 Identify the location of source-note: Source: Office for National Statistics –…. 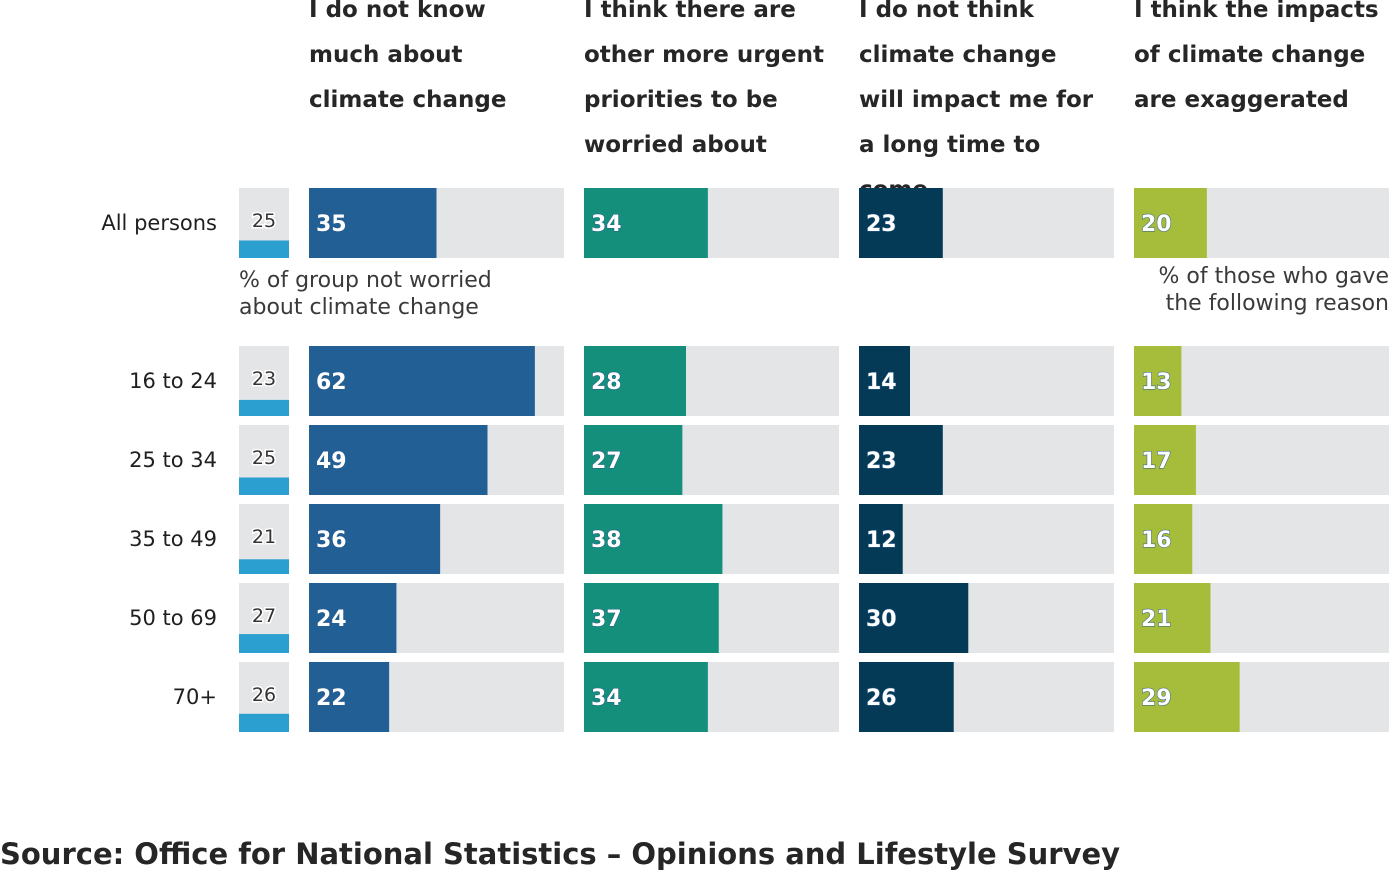
(560, 854).